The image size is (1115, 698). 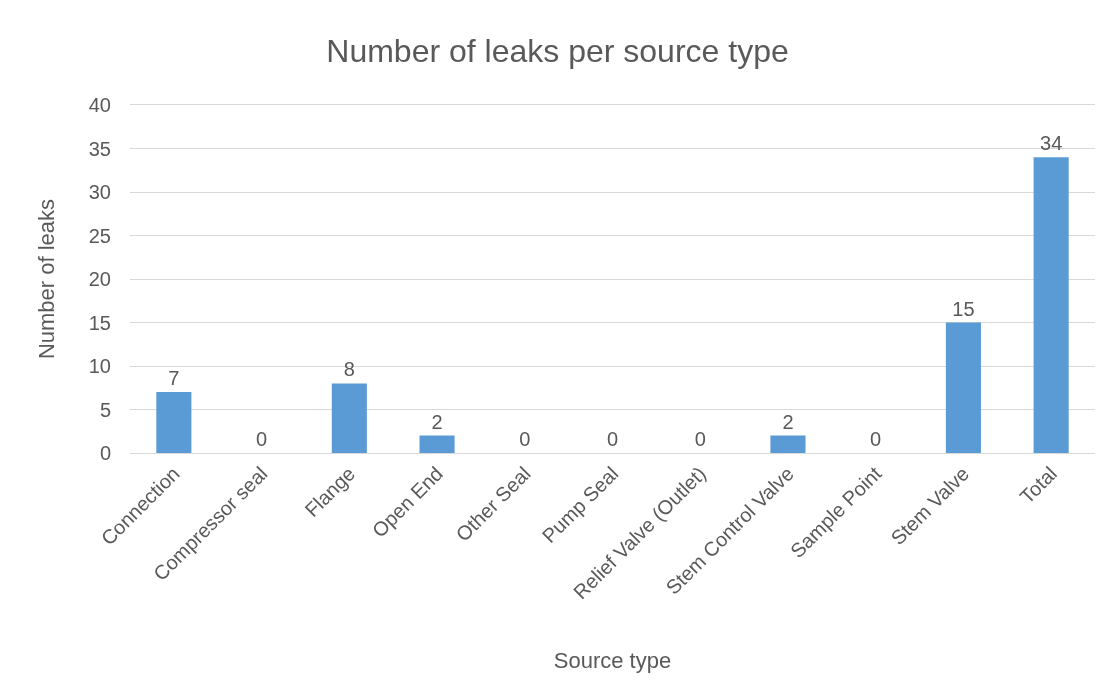 I want to click on y-tick-label: 25, so click(x=99, y=235).